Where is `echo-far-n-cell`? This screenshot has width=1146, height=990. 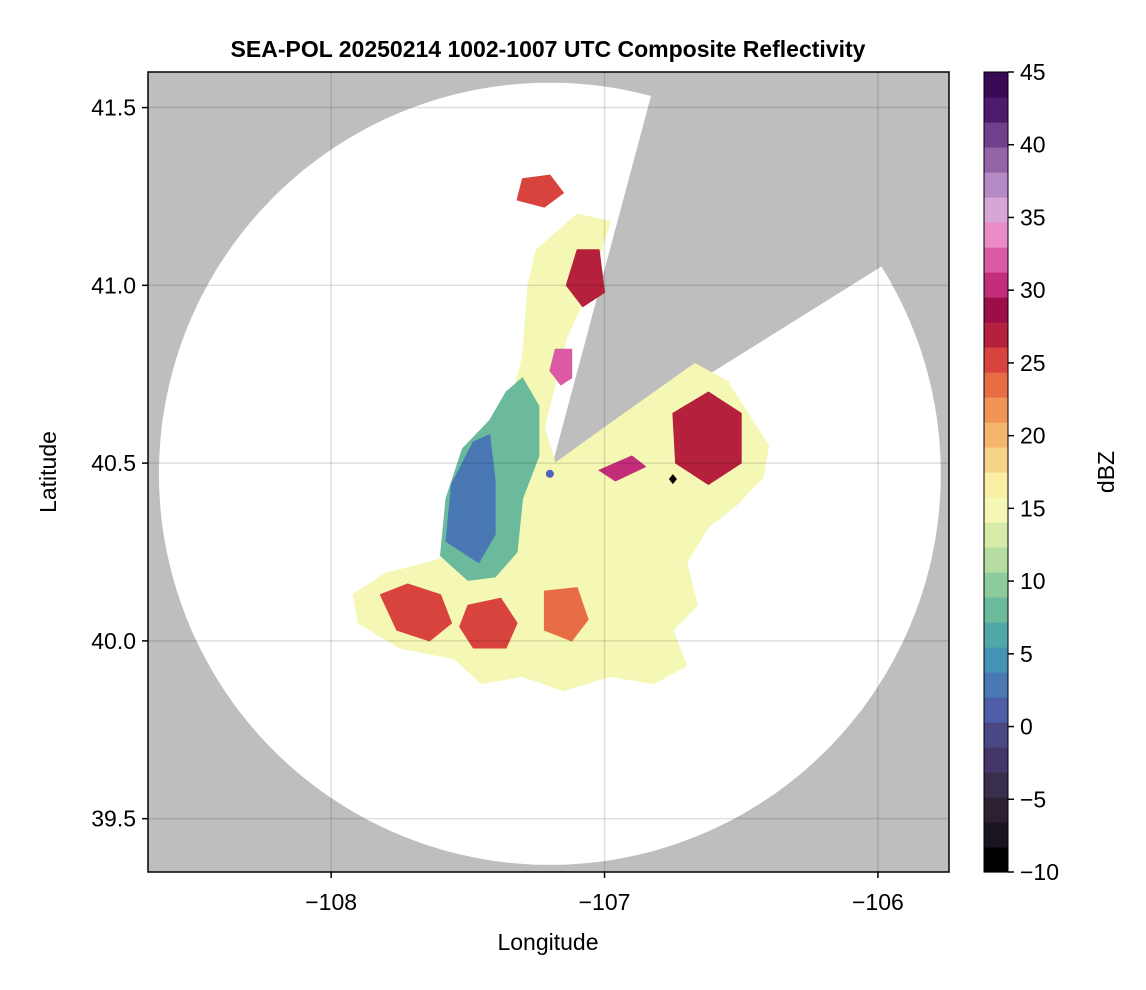
echo-far-n-cell is located at coordinates (540, 191).